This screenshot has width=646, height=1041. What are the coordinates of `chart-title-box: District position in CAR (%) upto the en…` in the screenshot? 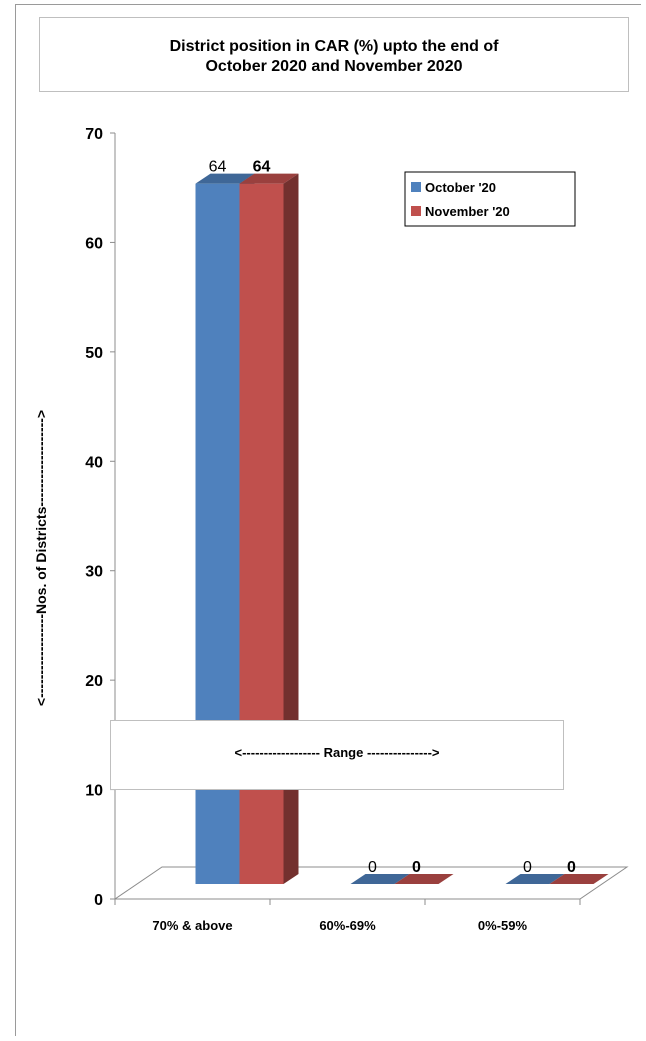 It's located at (334, 54).